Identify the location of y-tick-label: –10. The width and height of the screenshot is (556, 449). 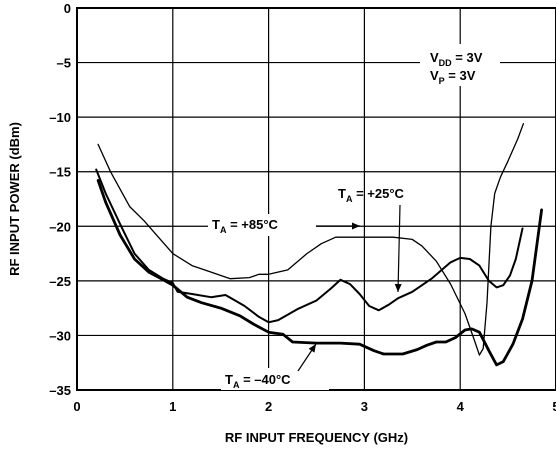
(60, 117).